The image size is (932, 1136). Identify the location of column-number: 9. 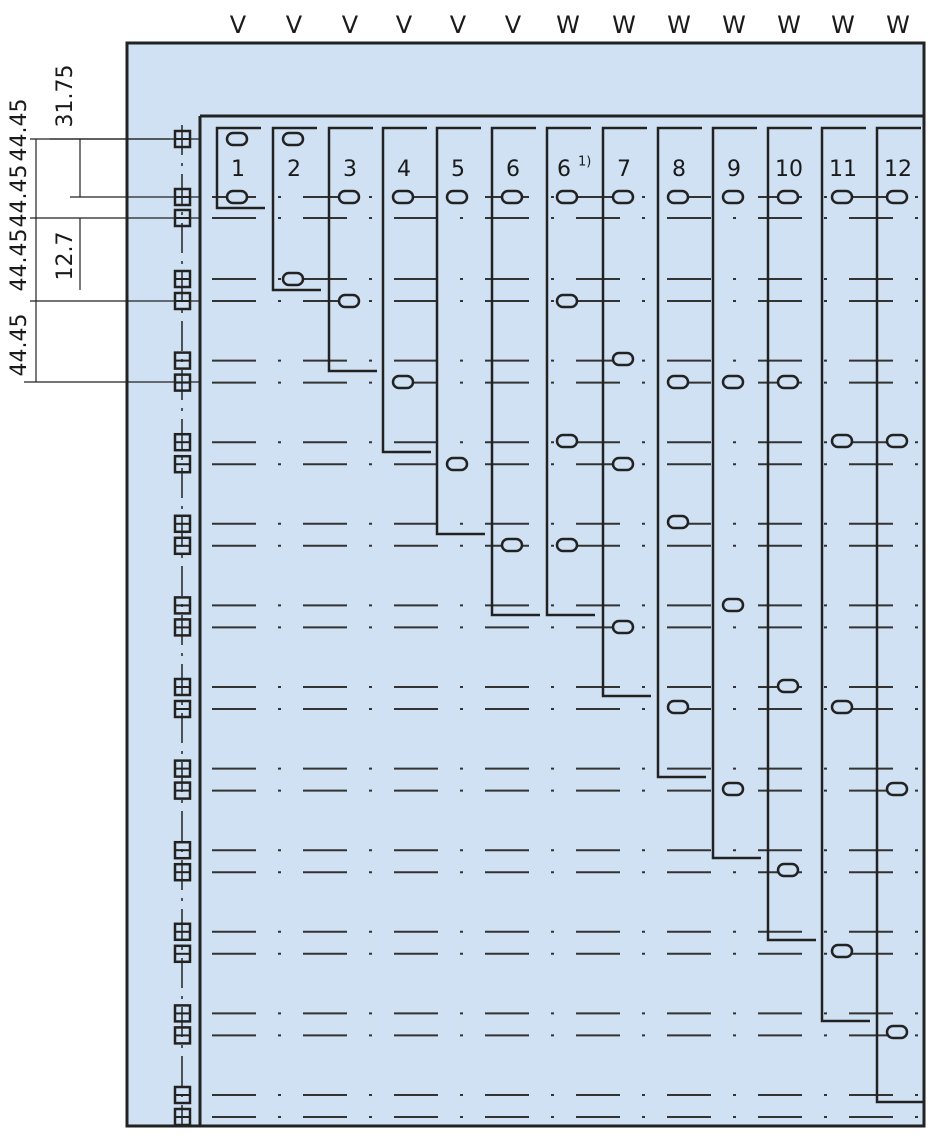
(734, 169).